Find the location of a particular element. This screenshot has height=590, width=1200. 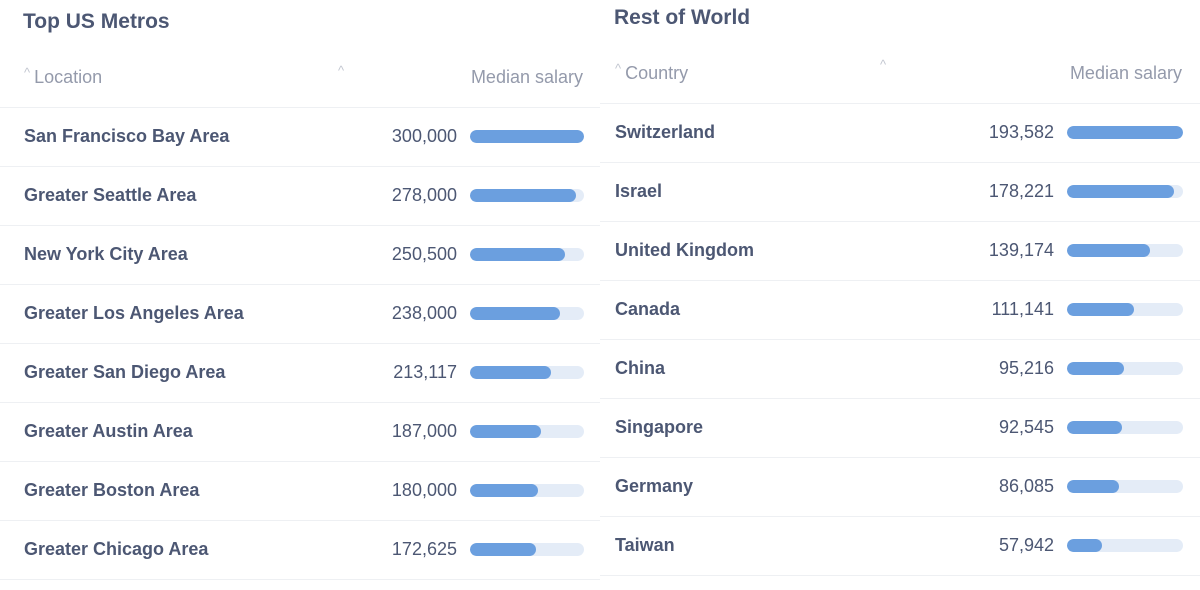

table-header: ^ Country ^ Median salary is located at coordinates (900, 73).